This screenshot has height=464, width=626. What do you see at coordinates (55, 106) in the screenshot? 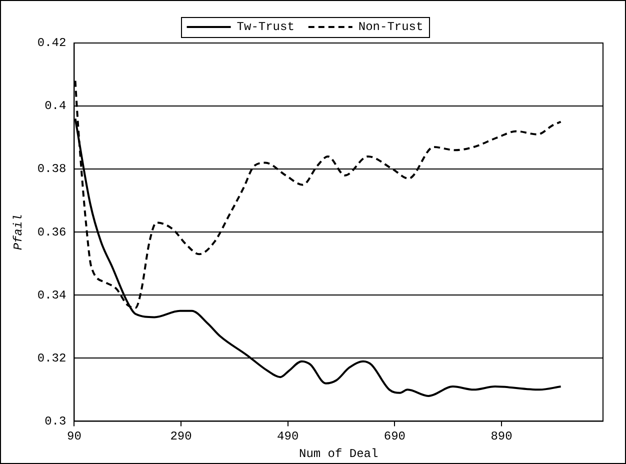
I see `y-tick-label: 0.4` at bounding box center [55, 106].